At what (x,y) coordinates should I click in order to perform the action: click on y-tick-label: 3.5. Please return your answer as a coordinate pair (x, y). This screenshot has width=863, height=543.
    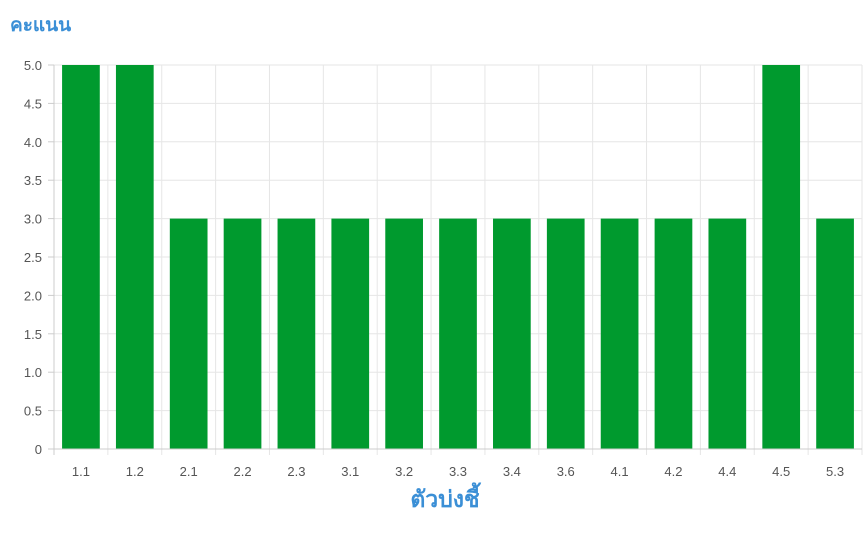
    Looking at the image, I should click on (33, 180).